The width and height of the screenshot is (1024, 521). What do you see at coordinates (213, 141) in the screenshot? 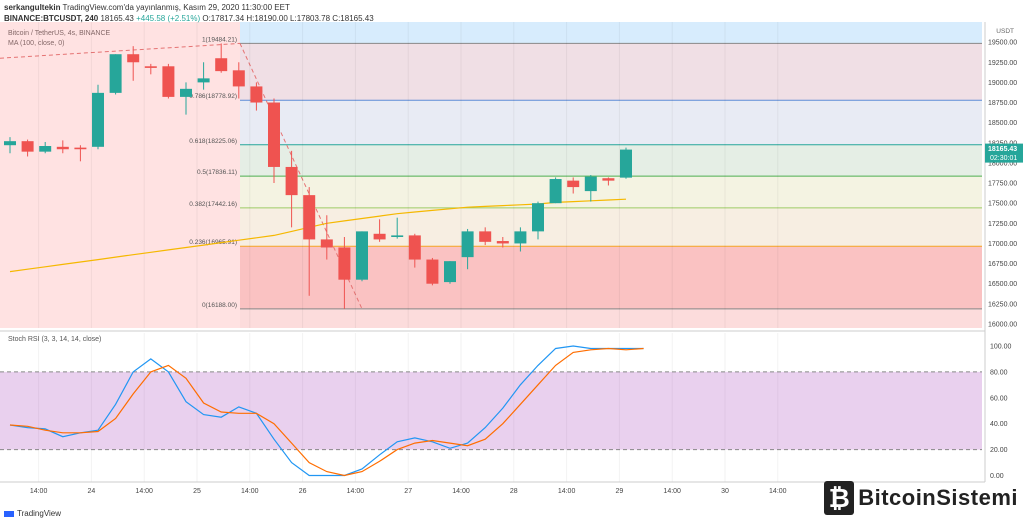
I see `fib-label: 0.618(18225.06)` at bounding box center [213, 141].